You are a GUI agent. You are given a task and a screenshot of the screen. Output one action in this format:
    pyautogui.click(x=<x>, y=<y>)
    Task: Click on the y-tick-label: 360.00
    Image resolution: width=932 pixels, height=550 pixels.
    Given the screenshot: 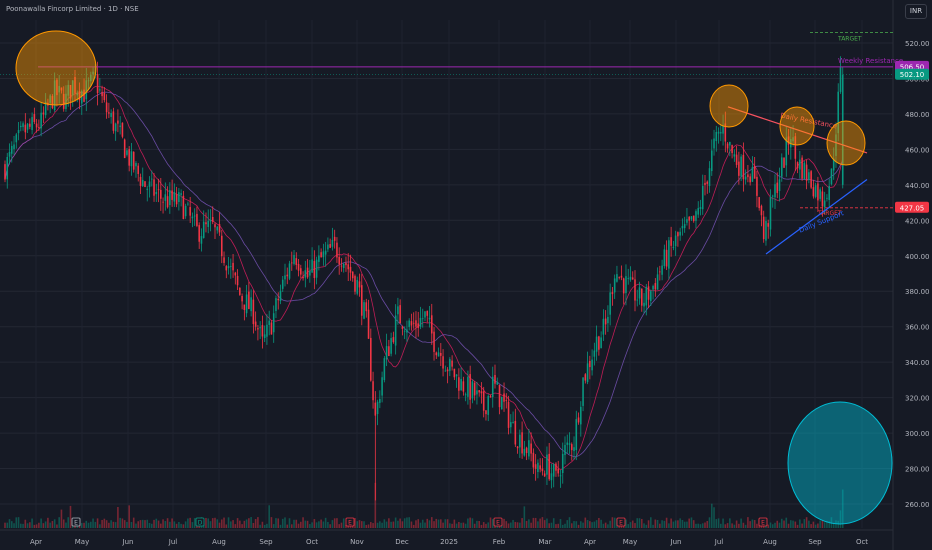 What is the action you would take?
    pyautogui.click(x=917, y=328)
    